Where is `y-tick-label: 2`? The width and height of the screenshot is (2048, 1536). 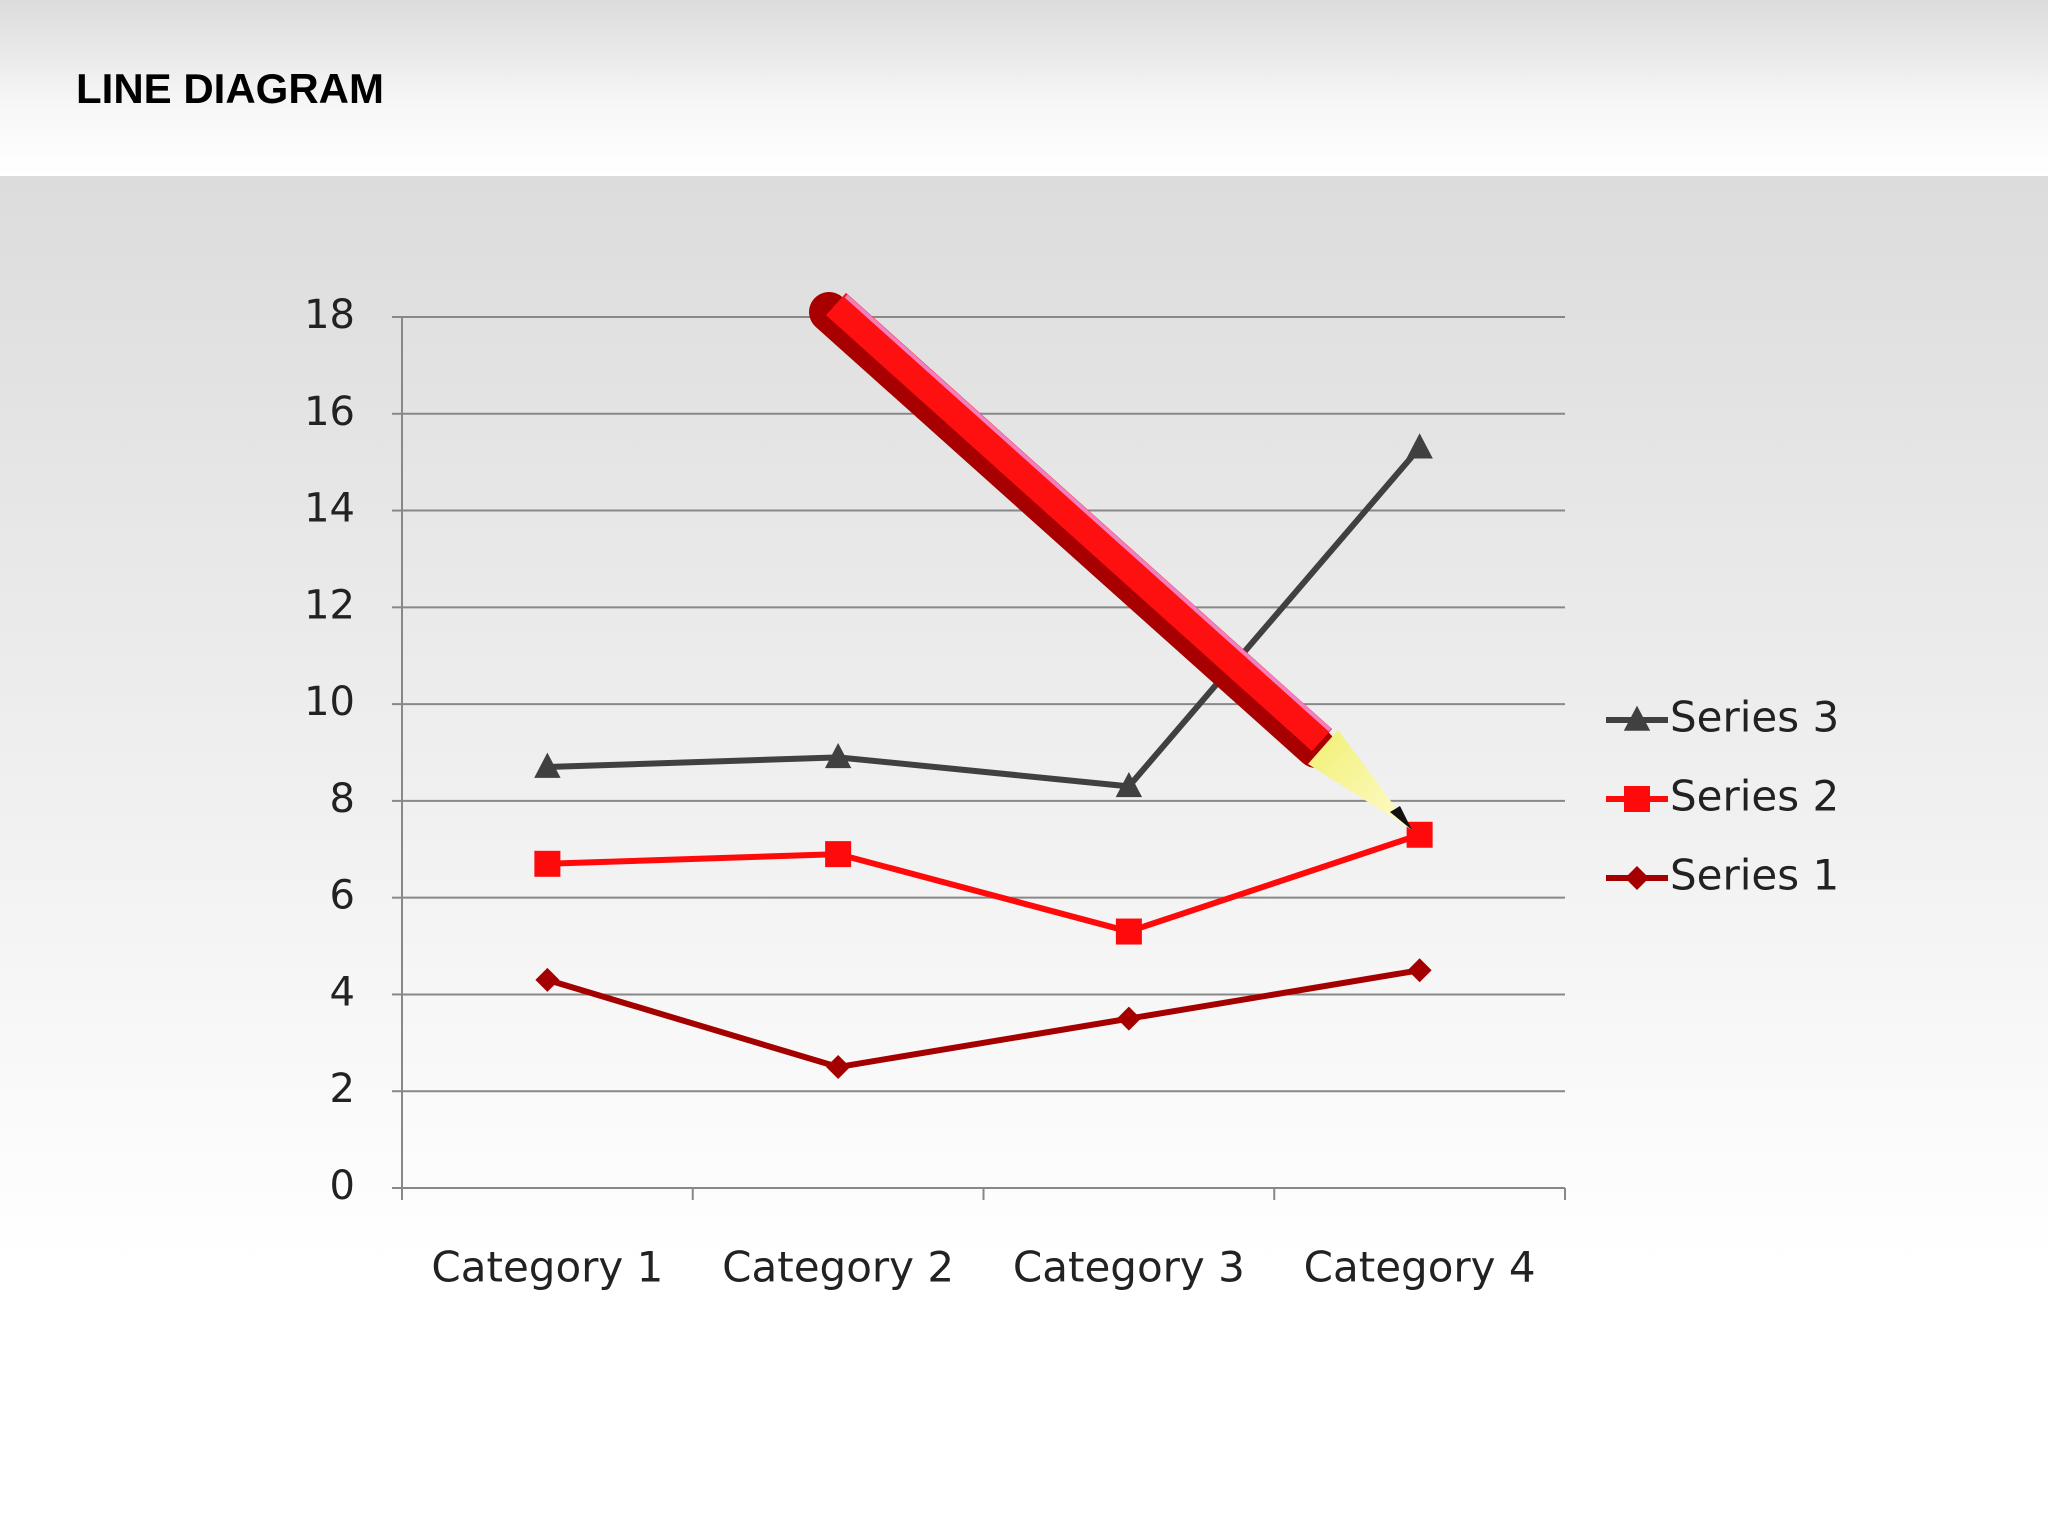
y-tick-label: 2 is located at coordinates (342, 1089).